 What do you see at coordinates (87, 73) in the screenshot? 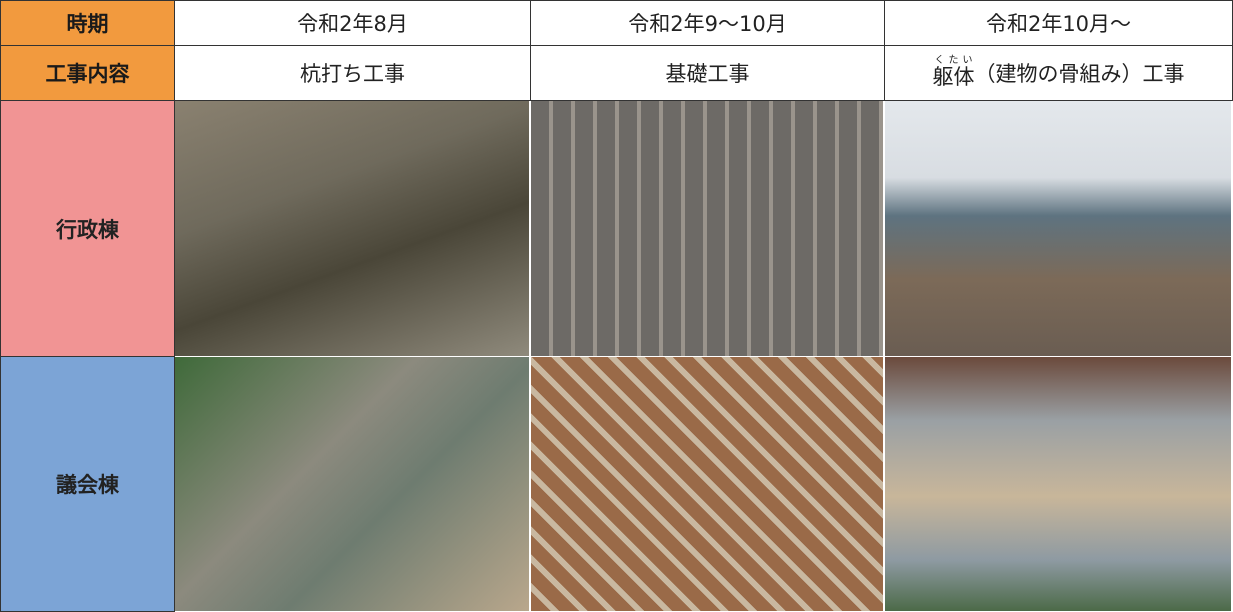
I see `header-cell: 工事内容` at bounding box center [87, 73].